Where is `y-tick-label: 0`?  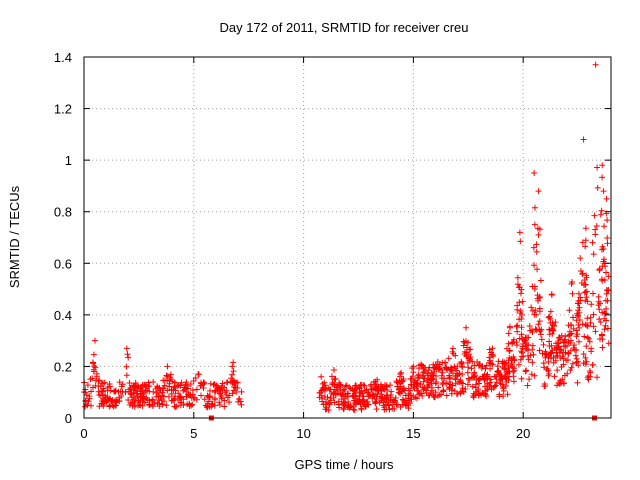 y-tick-label: 0 is located at coordinates (68, 418).